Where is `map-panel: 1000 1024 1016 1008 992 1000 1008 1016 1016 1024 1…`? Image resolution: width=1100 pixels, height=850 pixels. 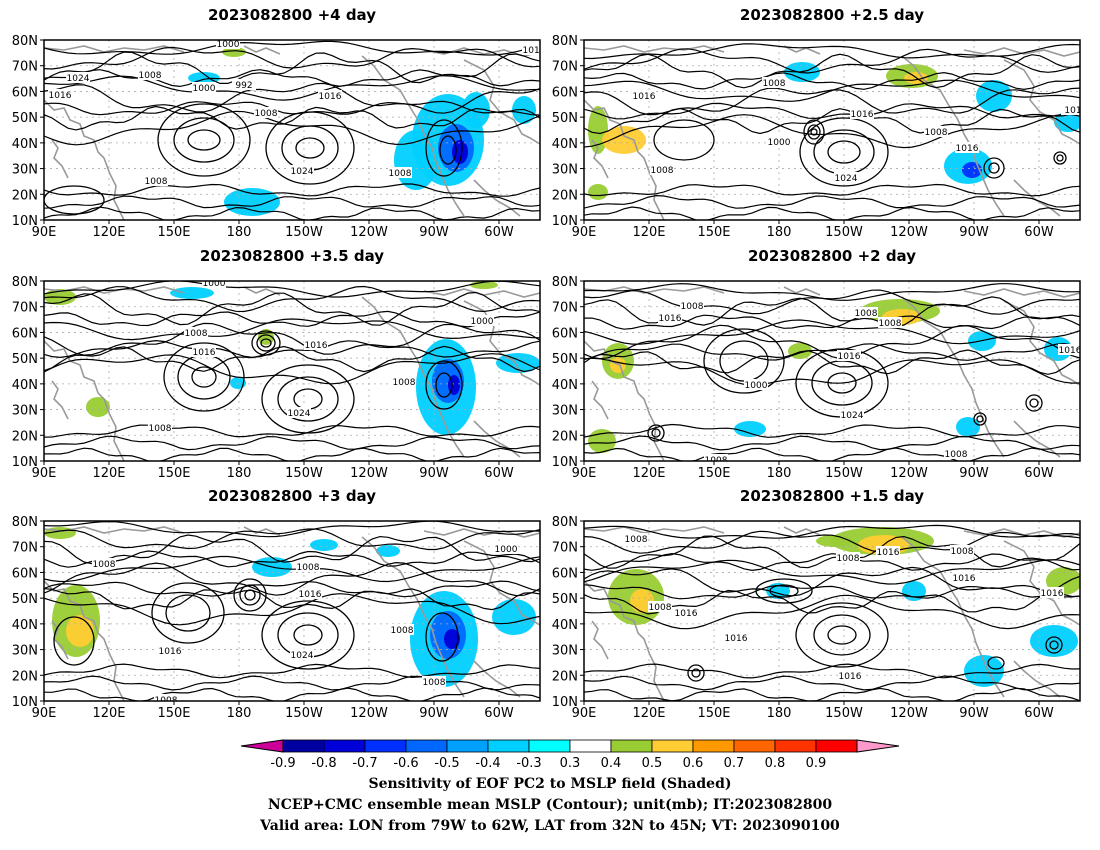
map-panel: 1000 1024 1016 1008 992 1000 1008 1016 1016 1024 1… is located at coordinates (279, 137).